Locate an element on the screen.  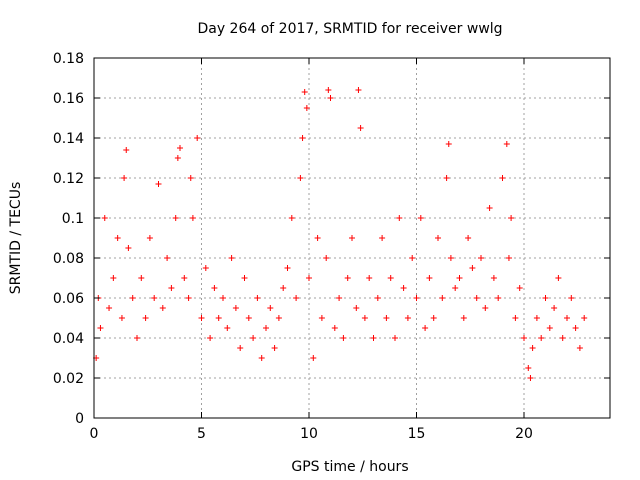
y-tick-label: 0.08 is located at coordinates (68, 259).